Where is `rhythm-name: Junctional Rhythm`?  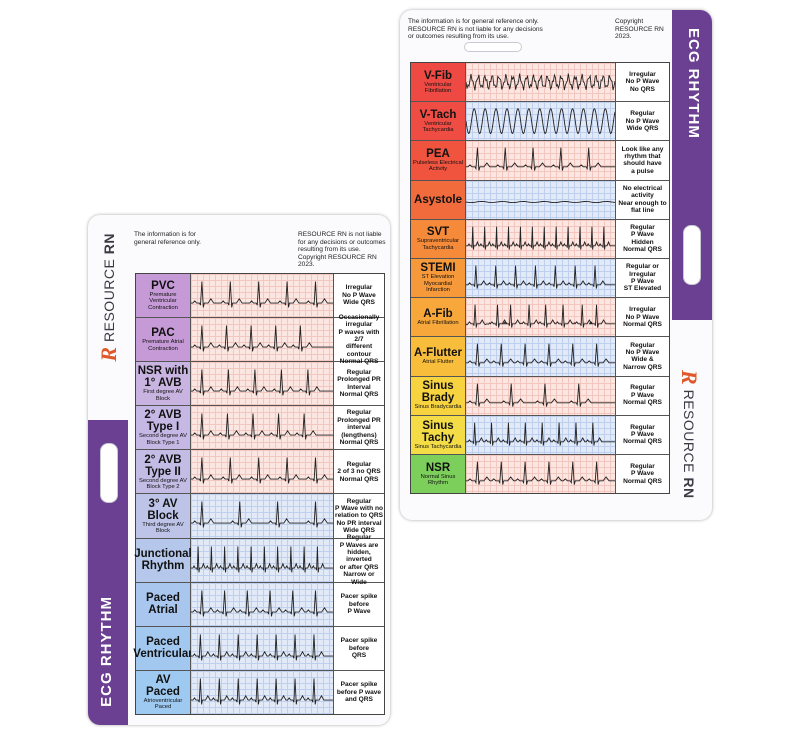 rhythm-name: Junctional Rhythm is located at coordinates (163, 560).